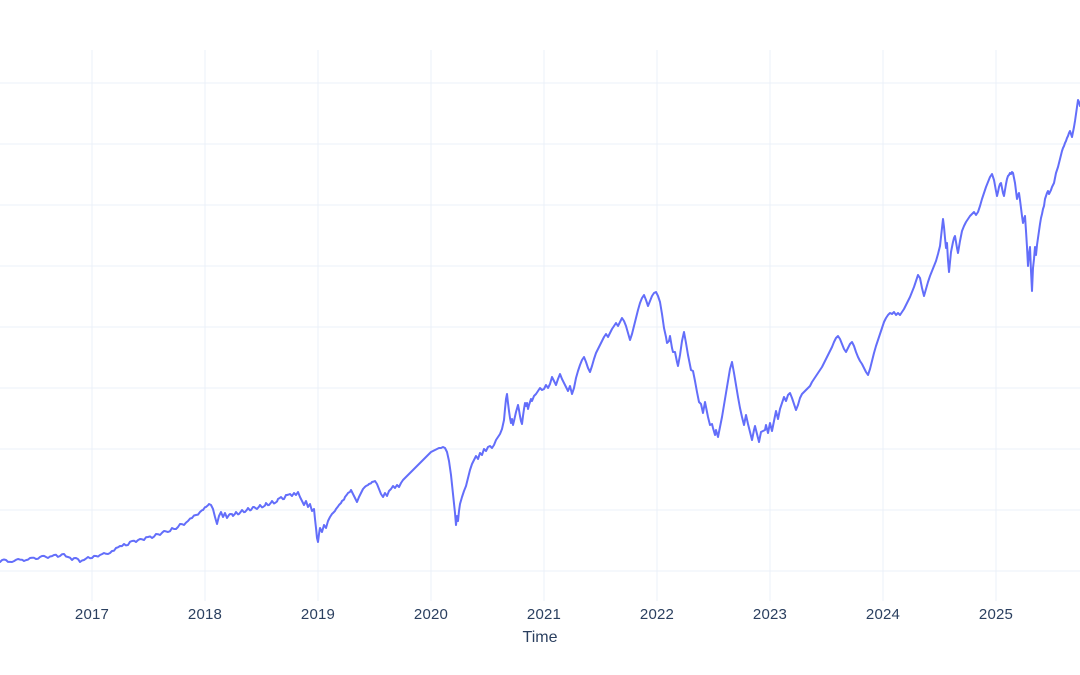 The height and width of the screenshot is (675, 1080). I want to click on x-axis-title: Time, so click(540, 637).